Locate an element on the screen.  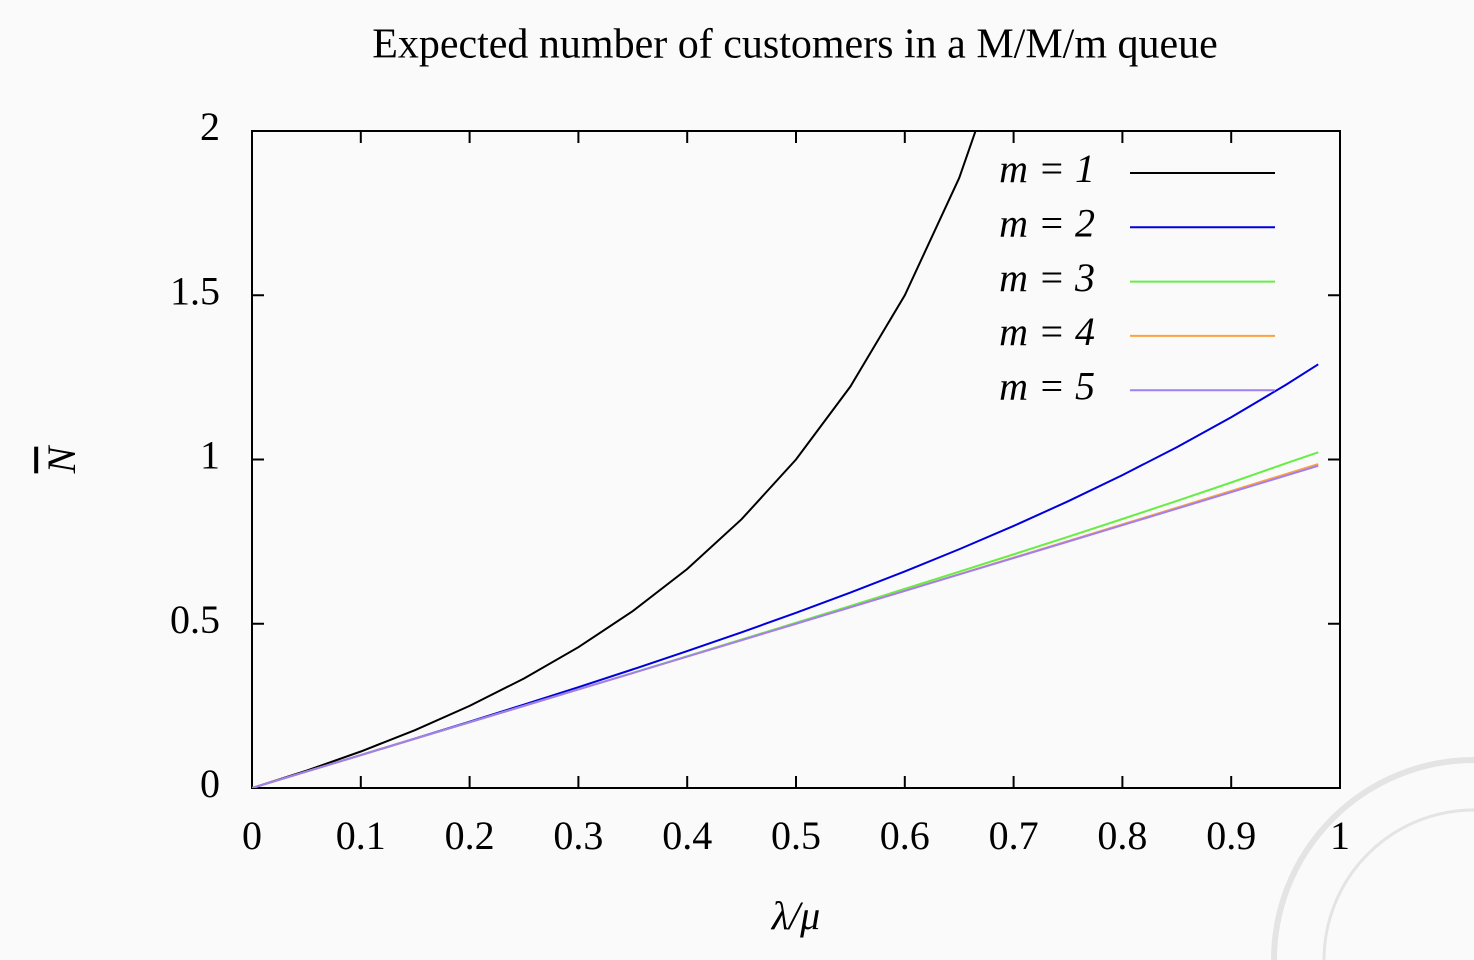
x-tick-label: 0.4 is located at coordinates (687, 835).